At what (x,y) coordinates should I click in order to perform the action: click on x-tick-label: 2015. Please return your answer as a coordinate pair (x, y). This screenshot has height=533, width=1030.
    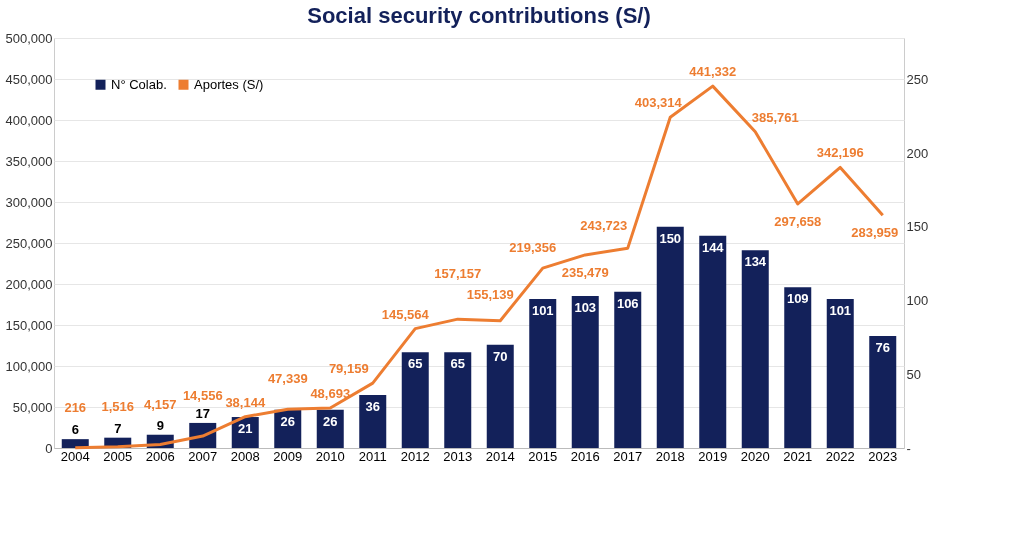
    Looking at the image, I should click on (543, 456).